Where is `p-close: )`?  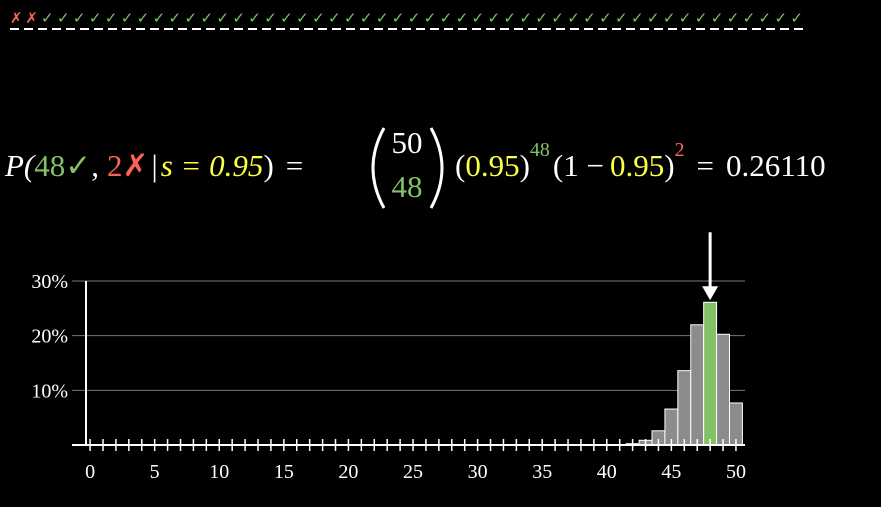
p-close: ) is located at coordinates (268, 165).